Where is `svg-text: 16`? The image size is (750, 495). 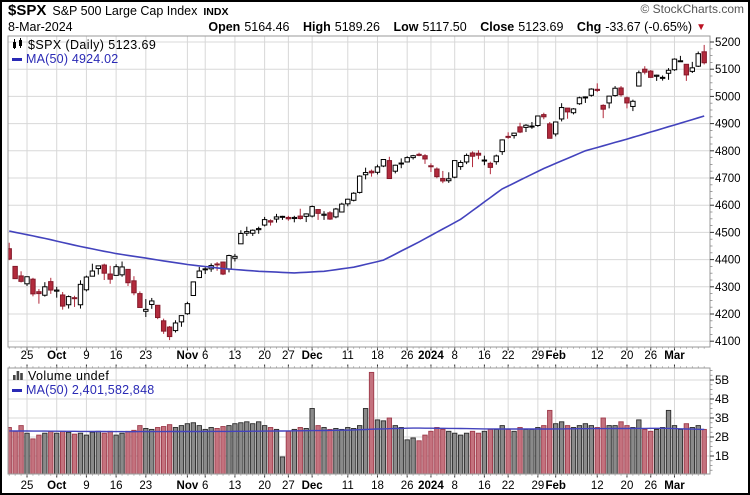
svg-text: 16 is located at coordinates (484, 486).